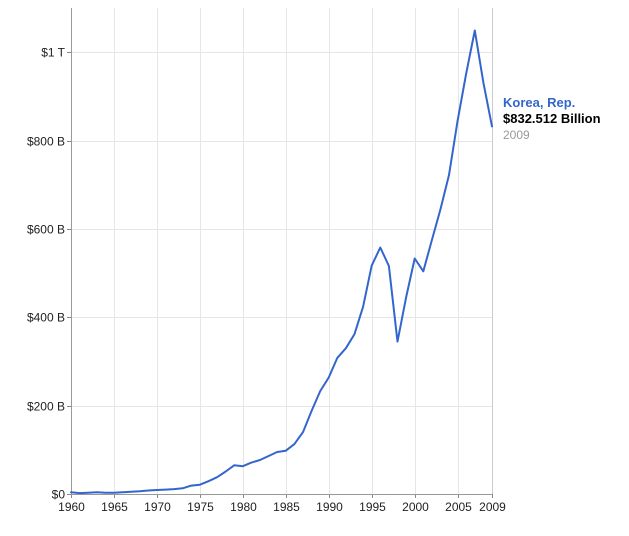 The height and width of the screenshot is (536, 629). Describe the element at coordinates (286, 507) in the screenshot. I see `x-tick-label: 1985` at that location.